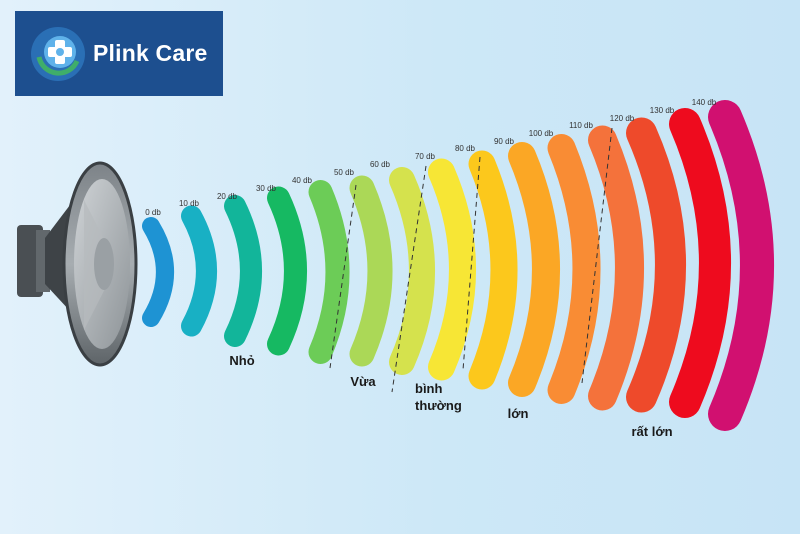 This screenshot has height=534, width=800. What do you see at coordinates (662, 110) in the screenshot?
I see `db-label: 130 db` at bounding box center [662, 110].